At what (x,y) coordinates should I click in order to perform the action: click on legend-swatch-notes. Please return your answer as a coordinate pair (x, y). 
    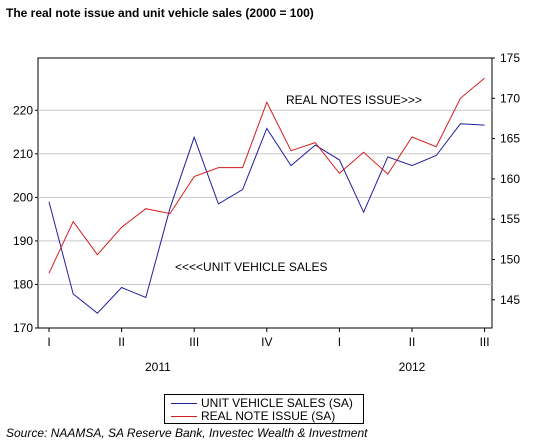
    Looking at the image, I should click on (184, 417).